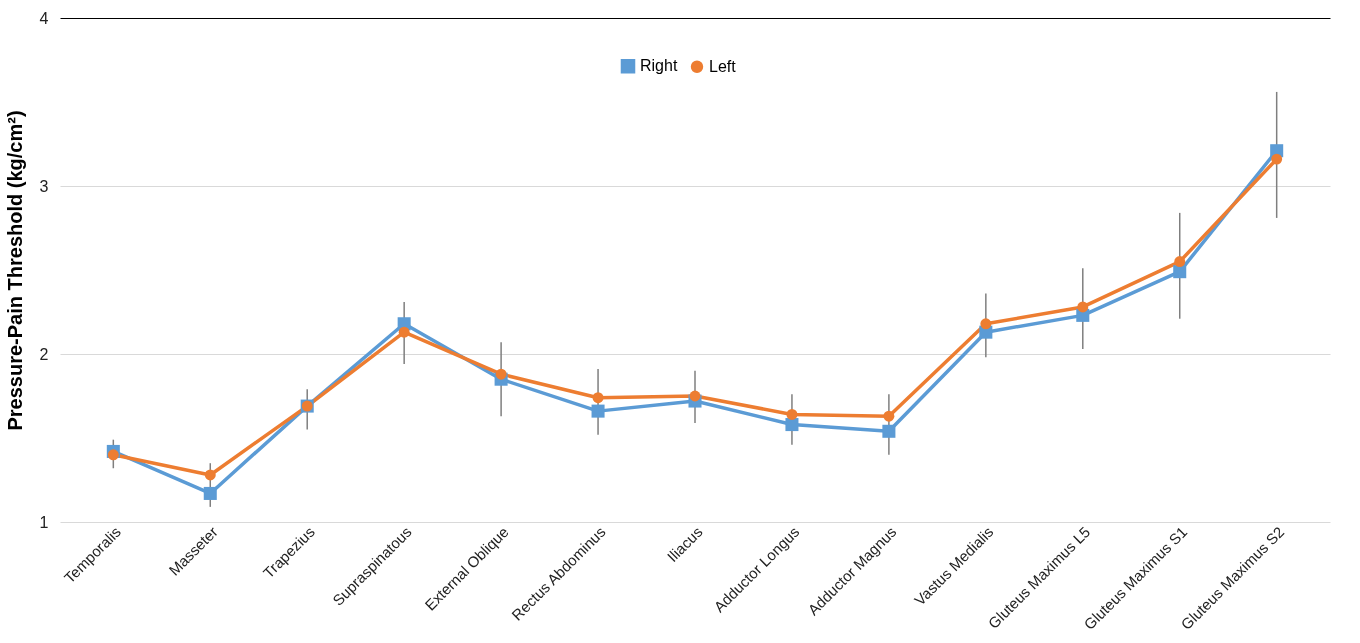 The height and width of the screenshot is (643, 1360). I want to click on legend-label: Right, so click(659, 66).